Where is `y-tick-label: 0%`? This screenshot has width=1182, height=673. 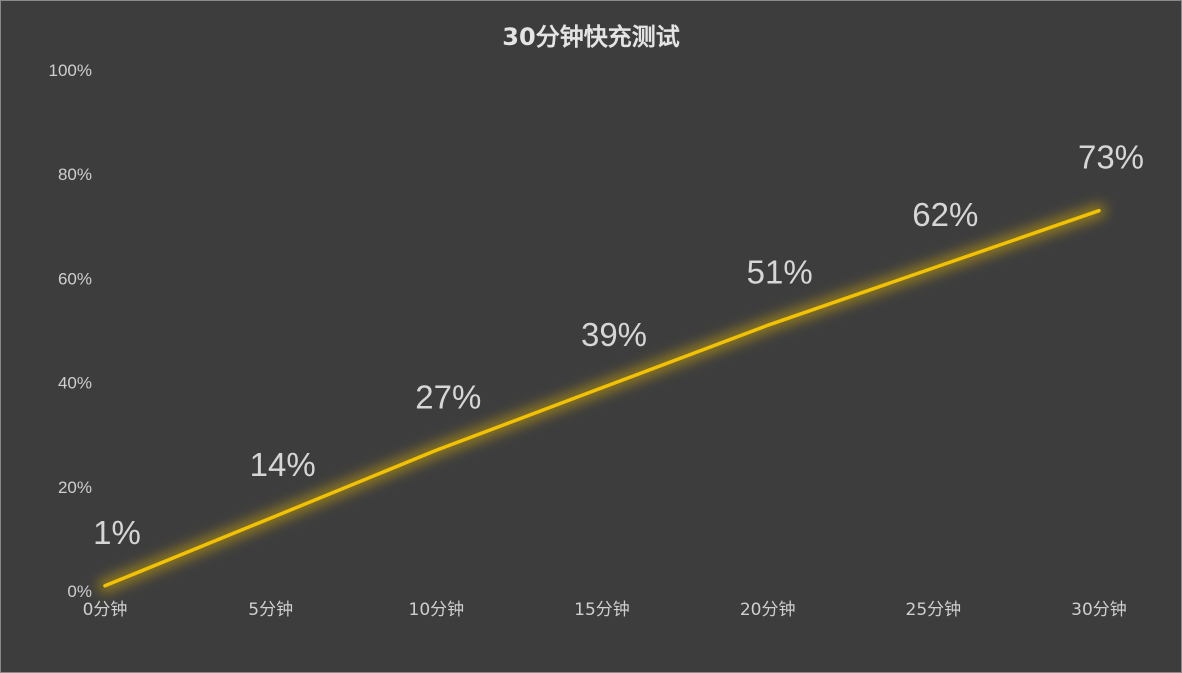
y-tick-label: 0% is located at coordinates (79, 591).